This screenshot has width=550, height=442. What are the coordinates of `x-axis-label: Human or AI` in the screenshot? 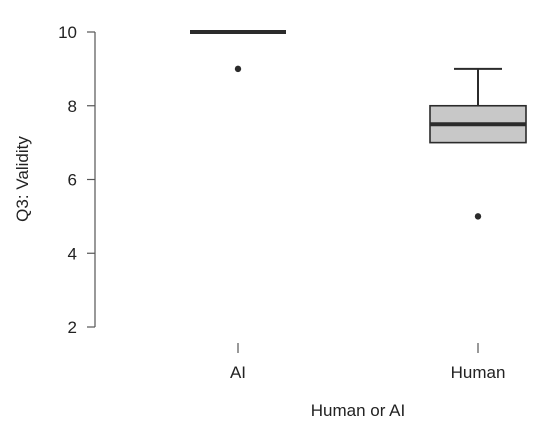 It's located at (358, 410).